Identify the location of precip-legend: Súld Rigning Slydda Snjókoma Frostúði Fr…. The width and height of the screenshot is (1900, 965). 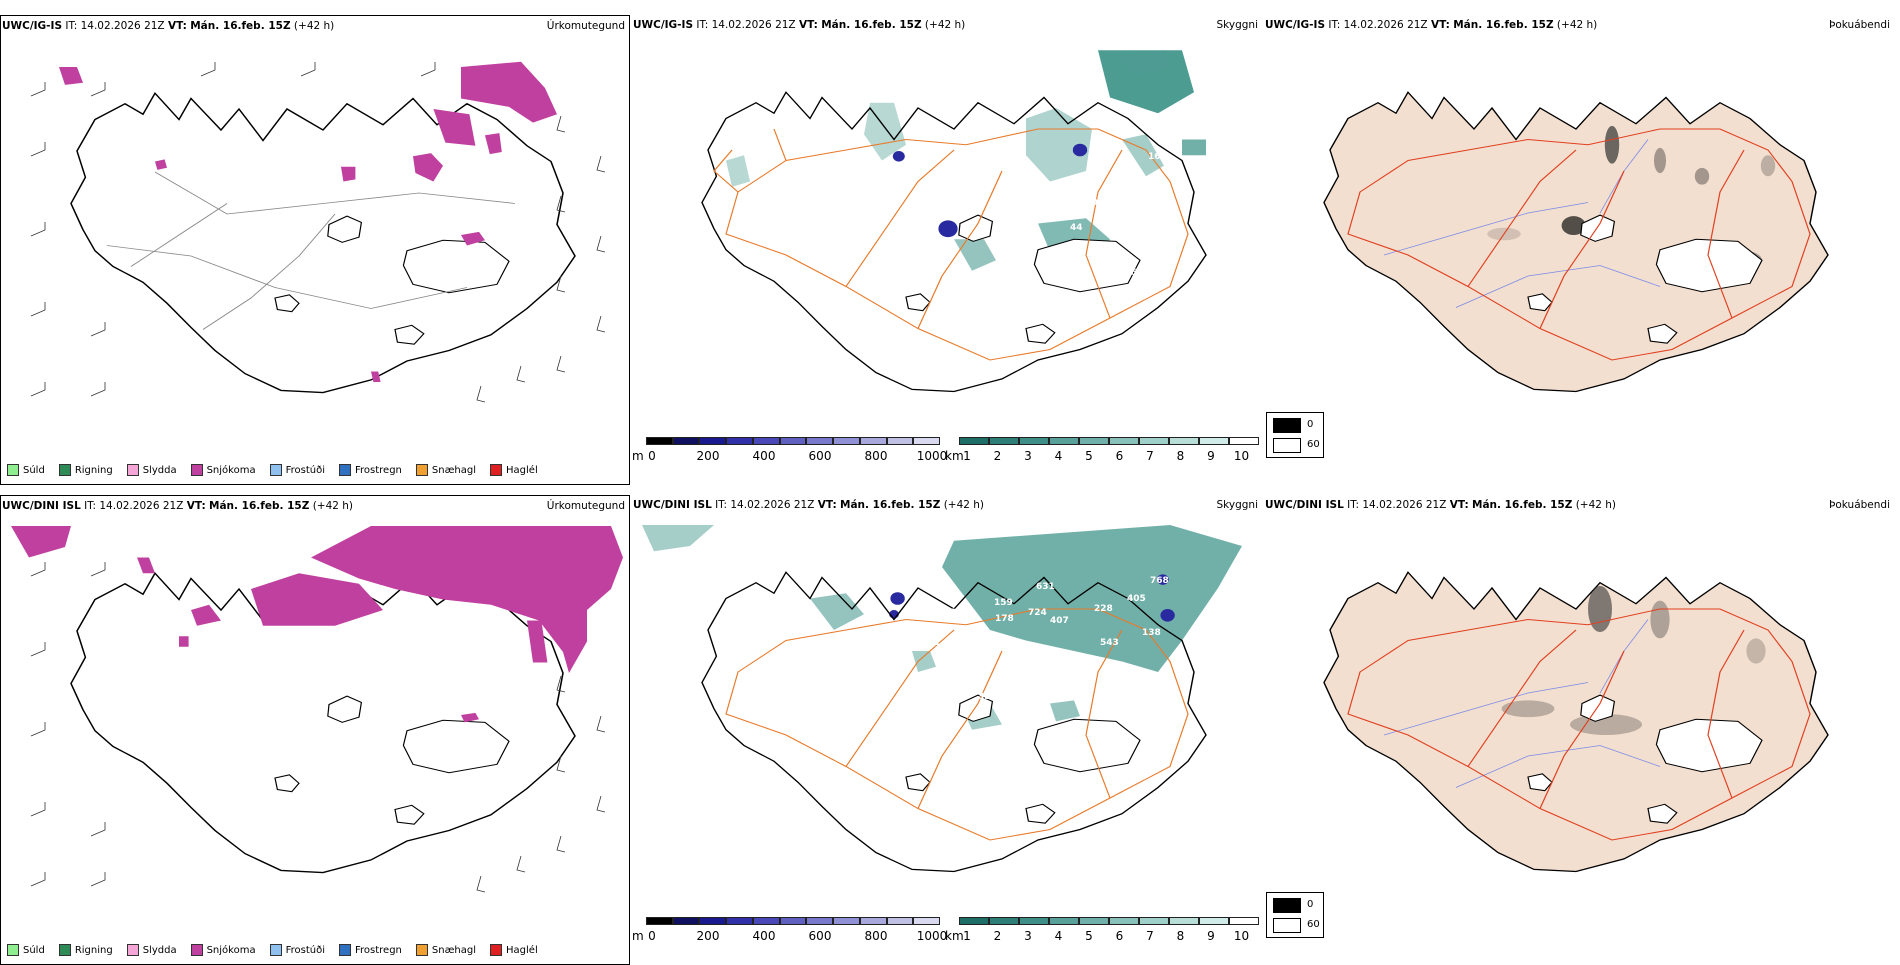
(272, 950).